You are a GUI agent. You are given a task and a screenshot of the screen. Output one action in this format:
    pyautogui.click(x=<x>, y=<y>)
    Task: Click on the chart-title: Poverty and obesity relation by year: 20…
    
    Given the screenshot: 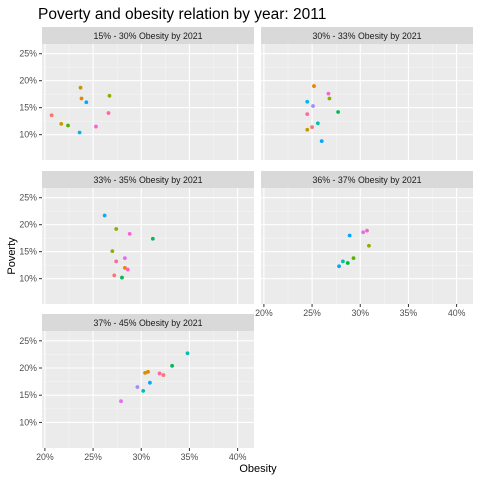 What is the action you would take?
    pyautogui.click(x=182, y=14)
    